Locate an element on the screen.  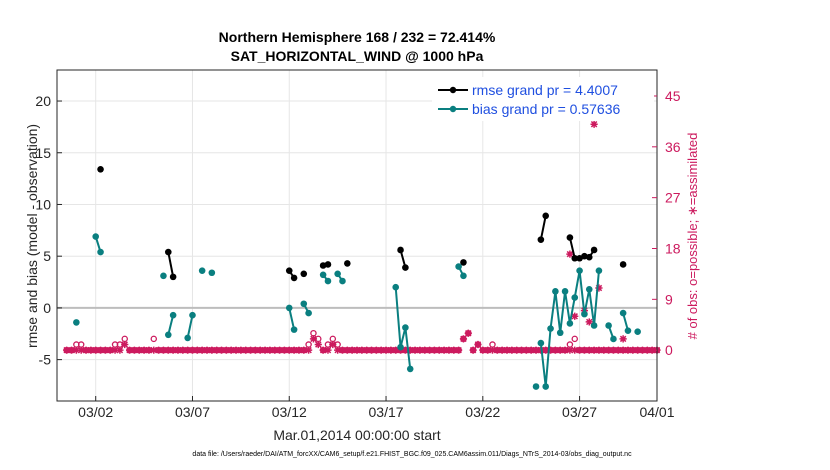
x-tick-label: 04/01 is located at coordinates (656, 412).